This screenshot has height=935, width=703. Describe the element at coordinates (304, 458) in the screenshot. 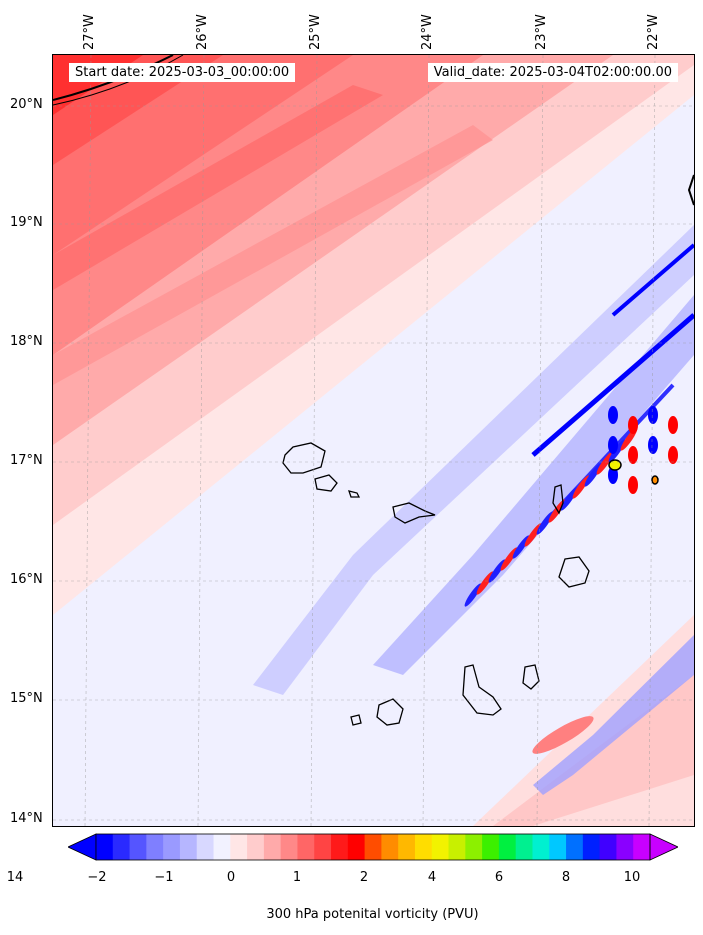

I see `island-santo-antao` at that location.